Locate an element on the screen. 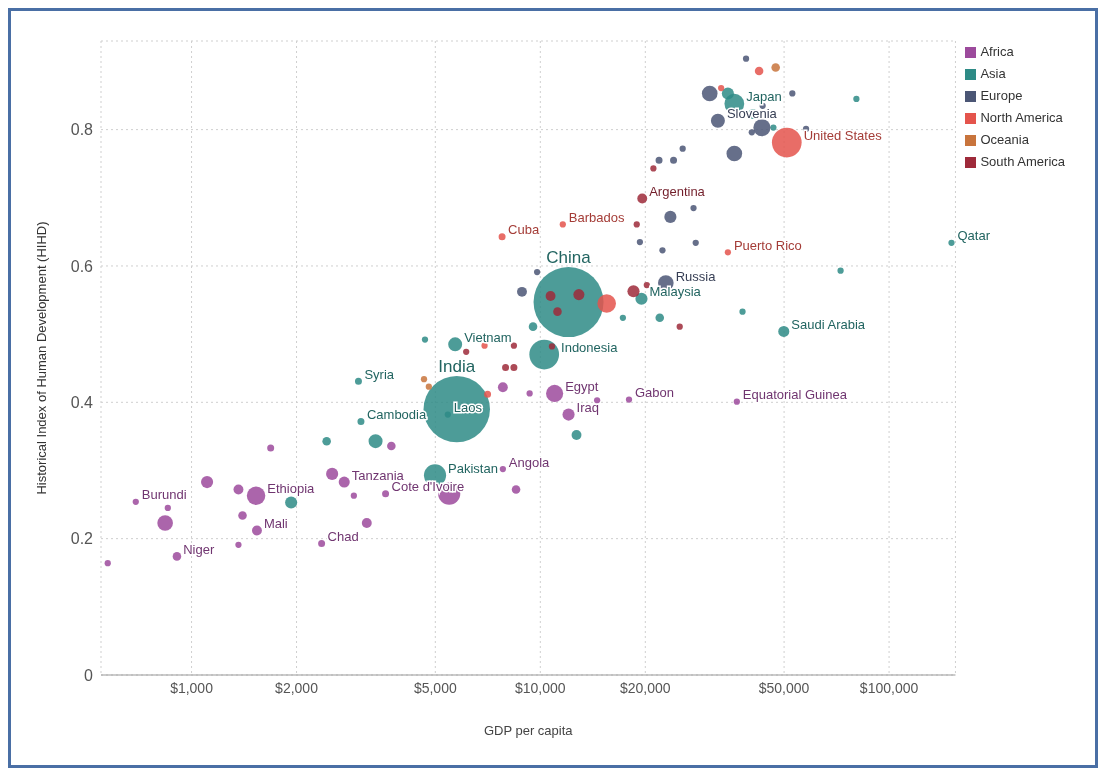 The image size is (1110, 781). annotation: Ethiopia is located at coordinates (291, 489).